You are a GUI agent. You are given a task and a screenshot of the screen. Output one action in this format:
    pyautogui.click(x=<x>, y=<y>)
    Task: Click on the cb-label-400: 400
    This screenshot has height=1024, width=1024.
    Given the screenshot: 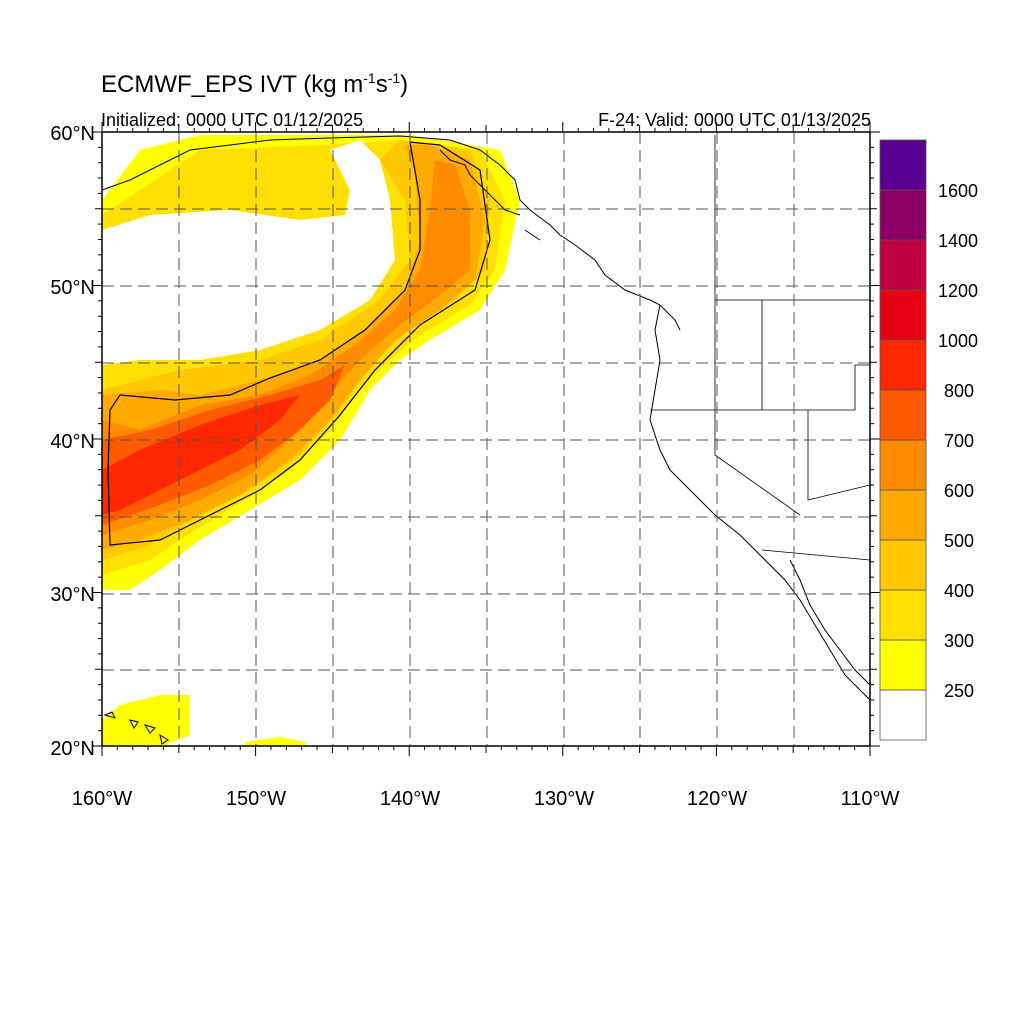 What is the action you would take?
    pyautogui.click(x=959, y=591)
    